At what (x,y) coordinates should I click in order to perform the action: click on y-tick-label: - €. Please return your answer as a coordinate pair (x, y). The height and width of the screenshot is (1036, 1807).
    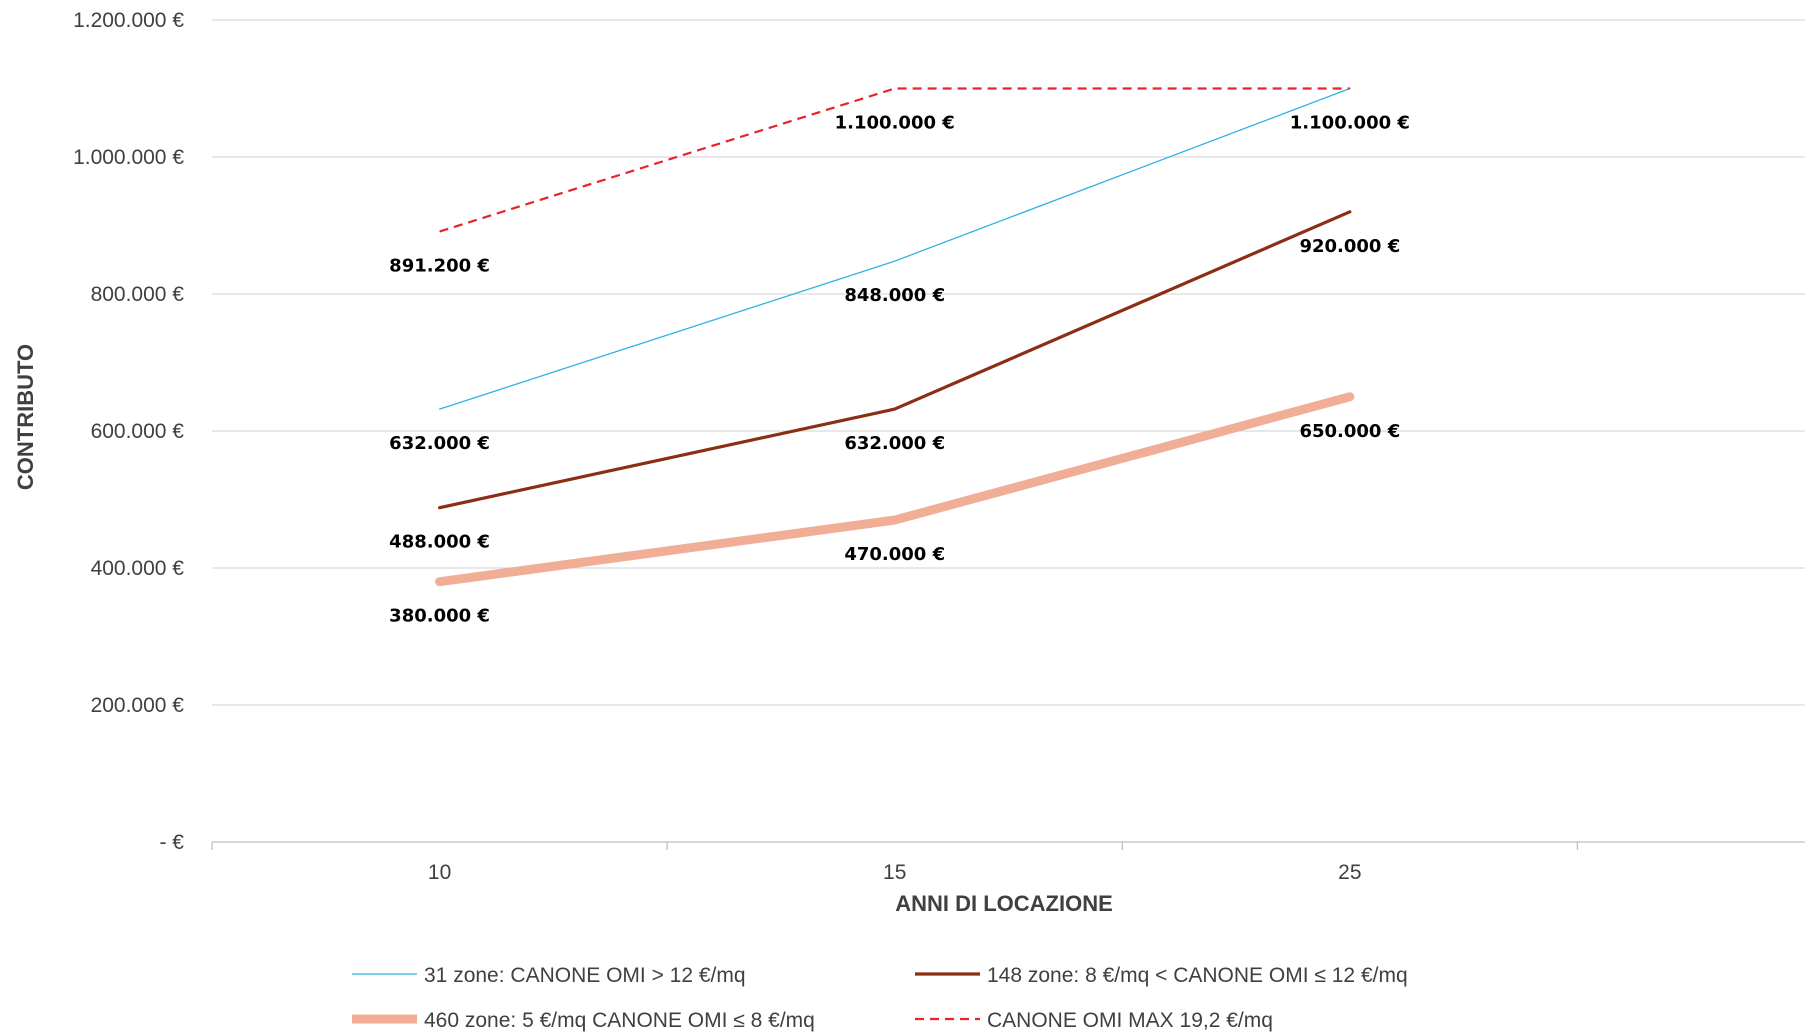
    Looking at the image, I should click on (171, 842).